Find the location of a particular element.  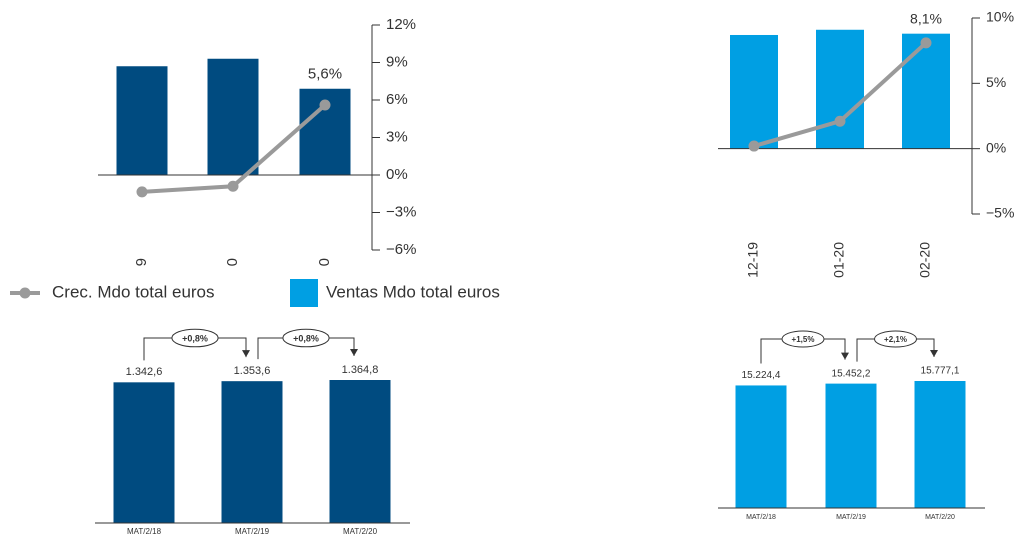

y-tick-label: 3% is located at coordinates (397, 136).